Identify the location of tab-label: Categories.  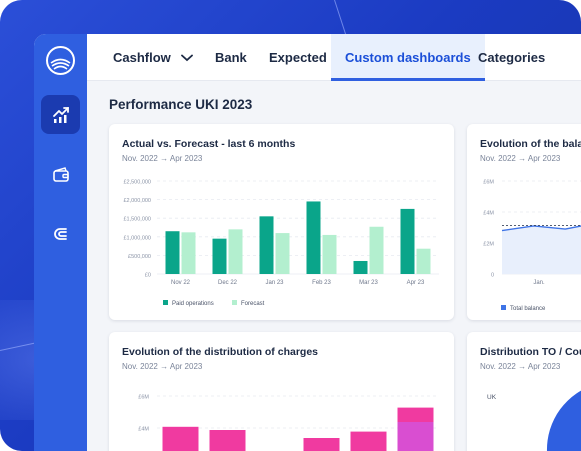
(512, 57).